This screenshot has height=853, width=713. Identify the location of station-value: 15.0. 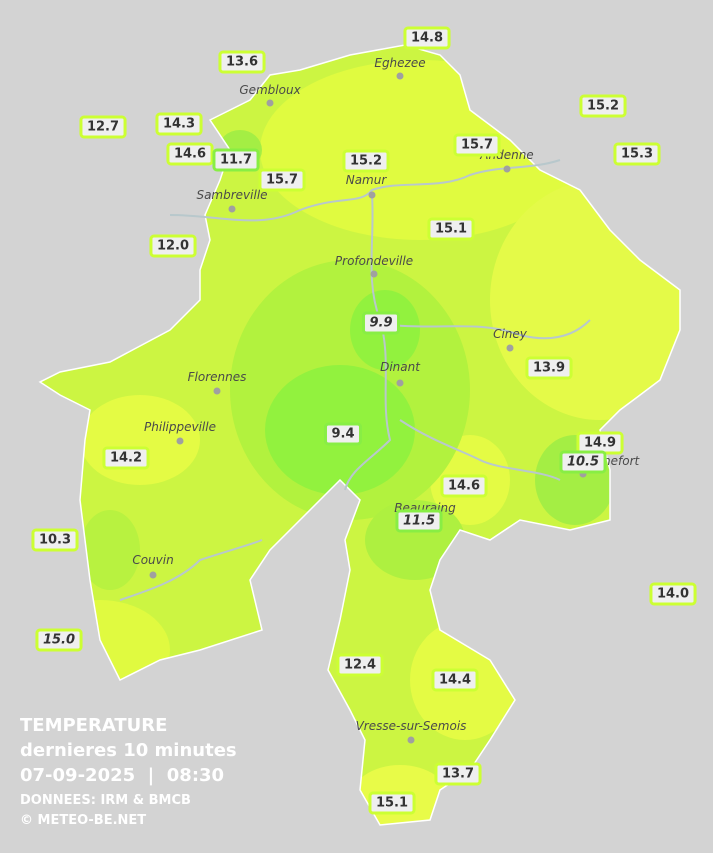
(59, 640).